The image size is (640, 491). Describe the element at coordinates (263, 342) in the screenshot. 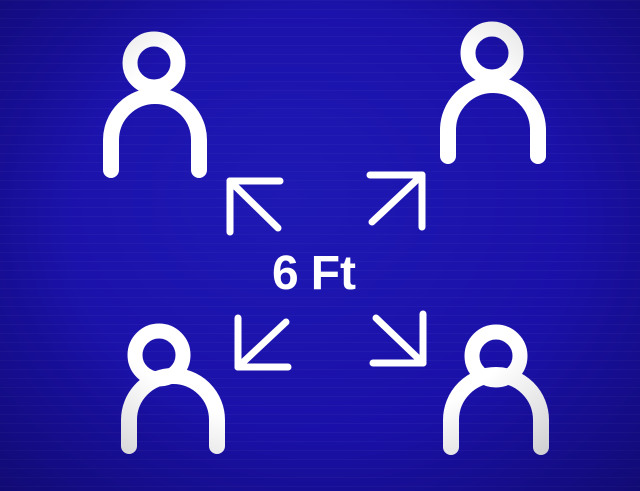

I see `arrow-down-left-icon` at that location.